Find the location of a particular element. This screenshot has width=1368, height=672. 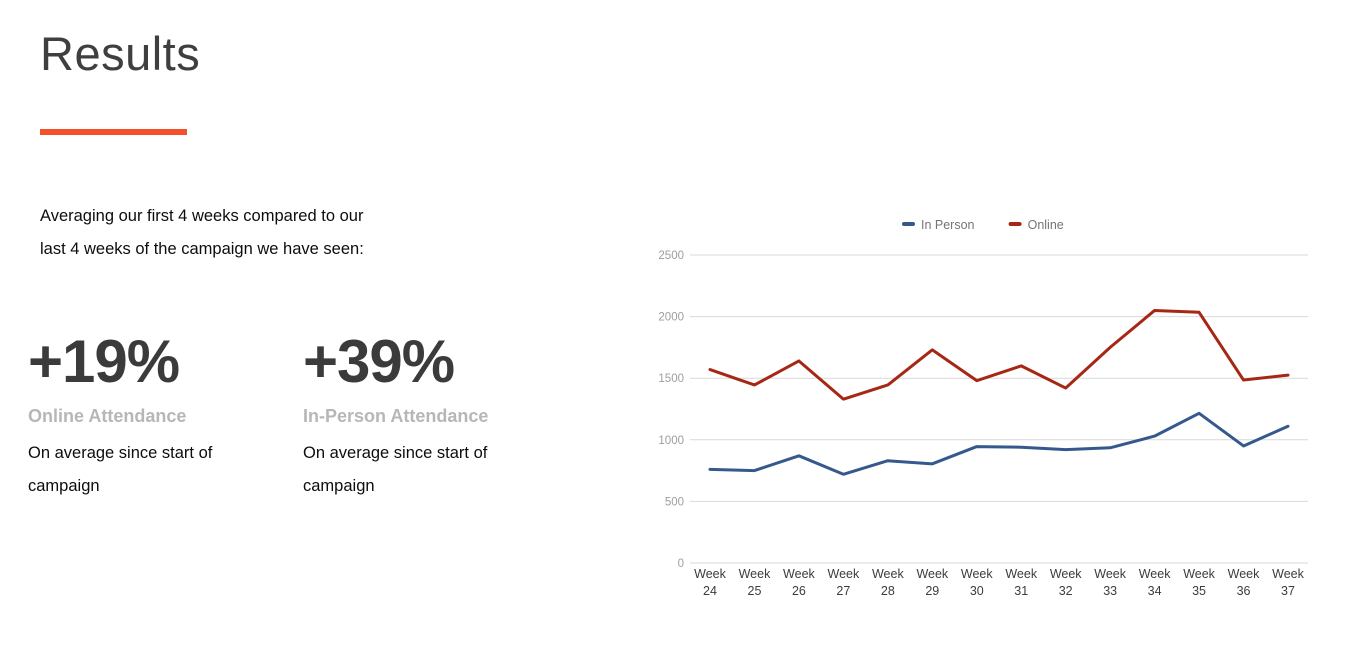

x-tick-label: Week 36 is located at coordinates (1244, 582).